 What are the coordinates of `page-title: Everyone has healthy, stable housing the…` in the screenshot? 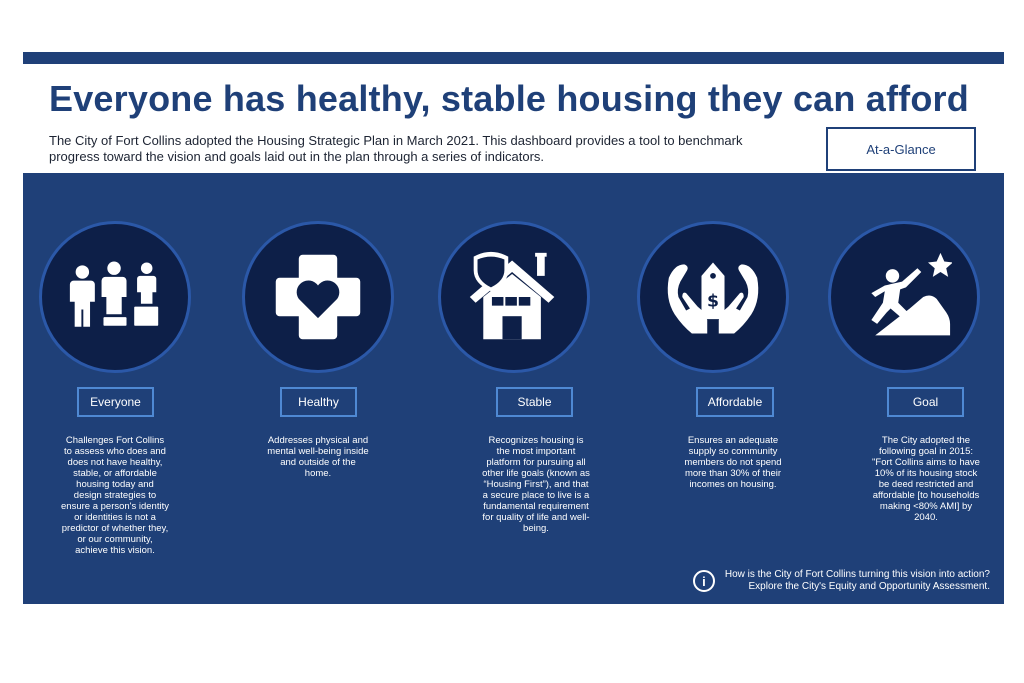 It's located at (509, 98).